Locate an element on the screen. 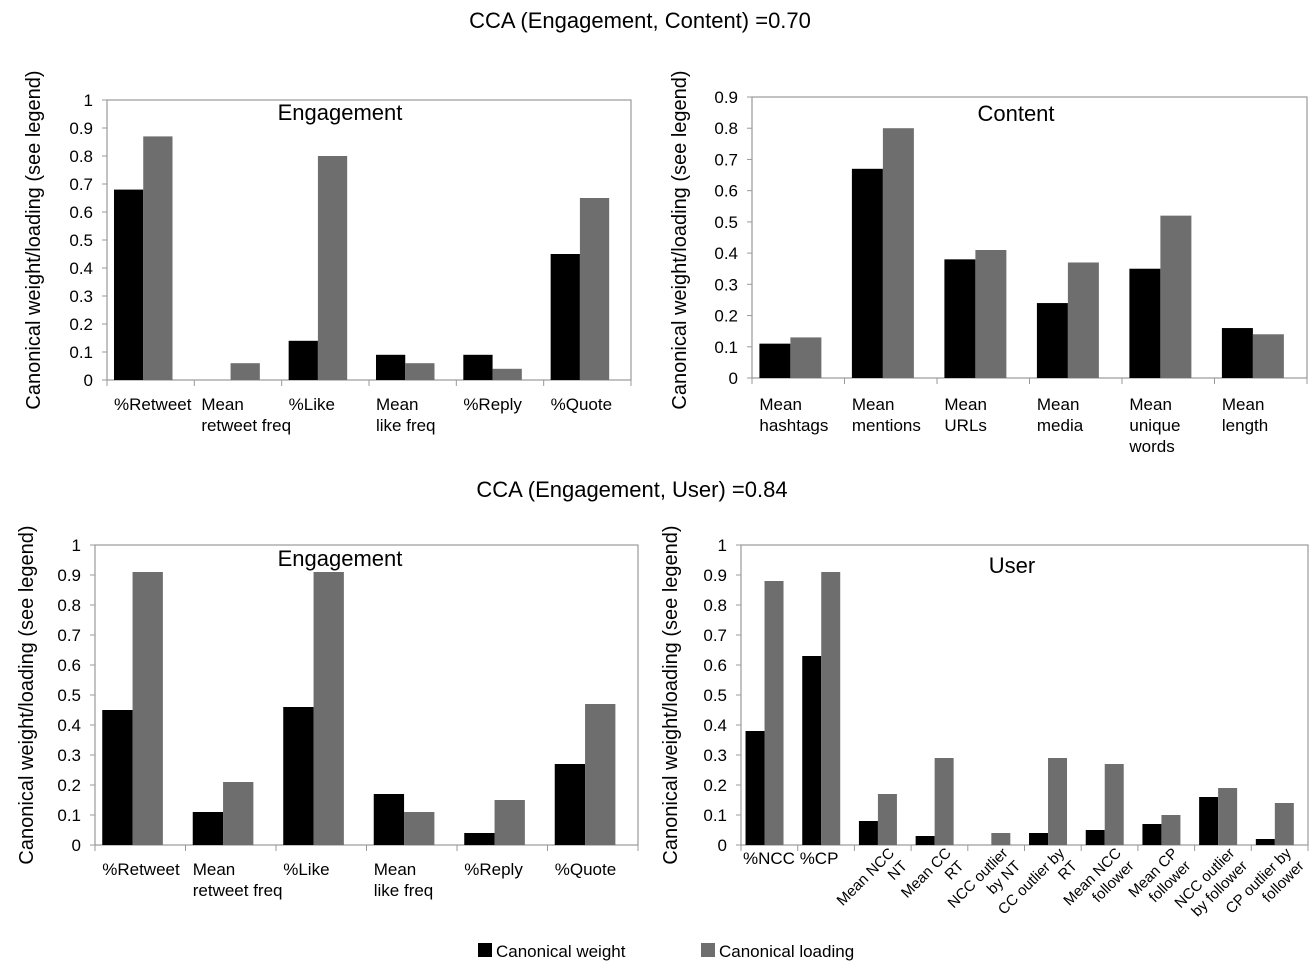 This screenshot has height=962, width=1312. x-tick-label: %NCC is located at coordinates (769, 858).